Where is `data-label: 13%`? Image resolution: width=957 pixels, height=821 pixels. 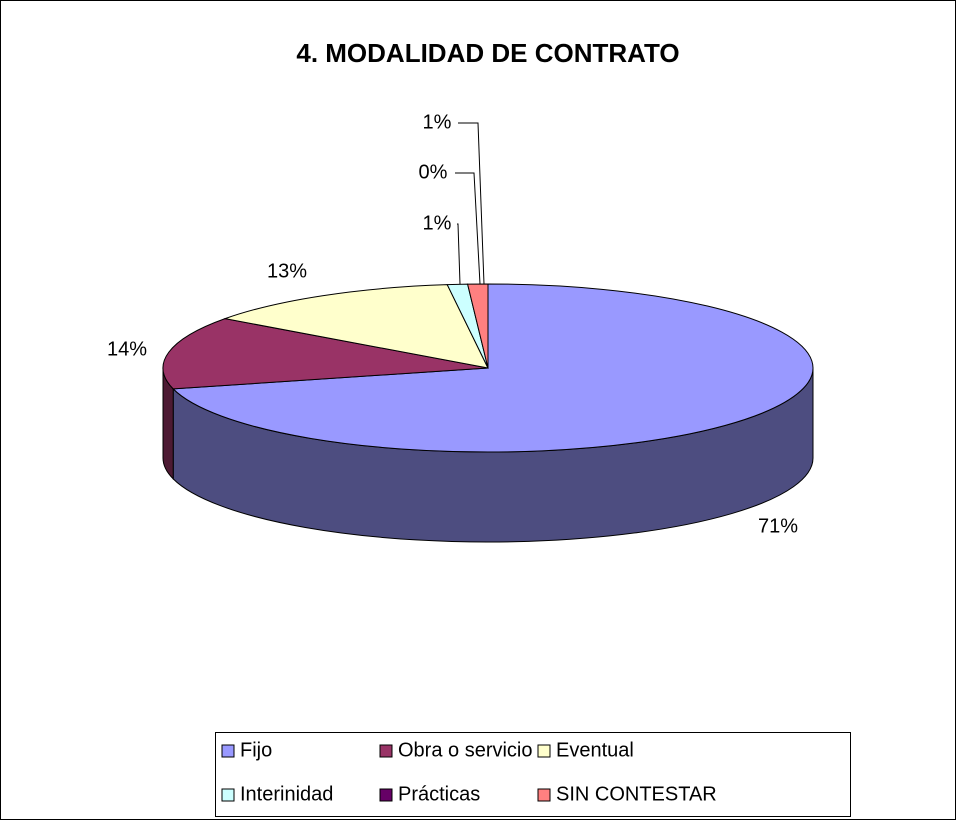 data-label: 13% is located at coordinates (287, 271).